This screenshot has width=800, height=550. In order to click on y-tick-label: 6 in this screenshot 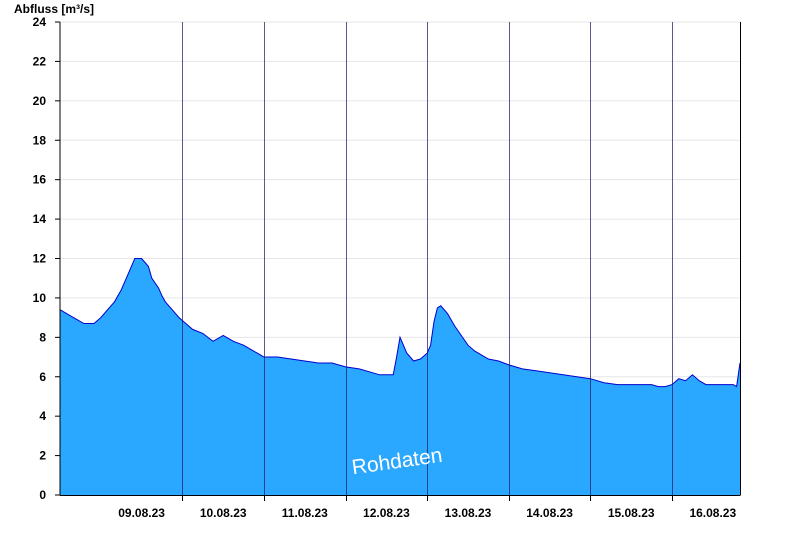, I will do `click(42, 377)`.